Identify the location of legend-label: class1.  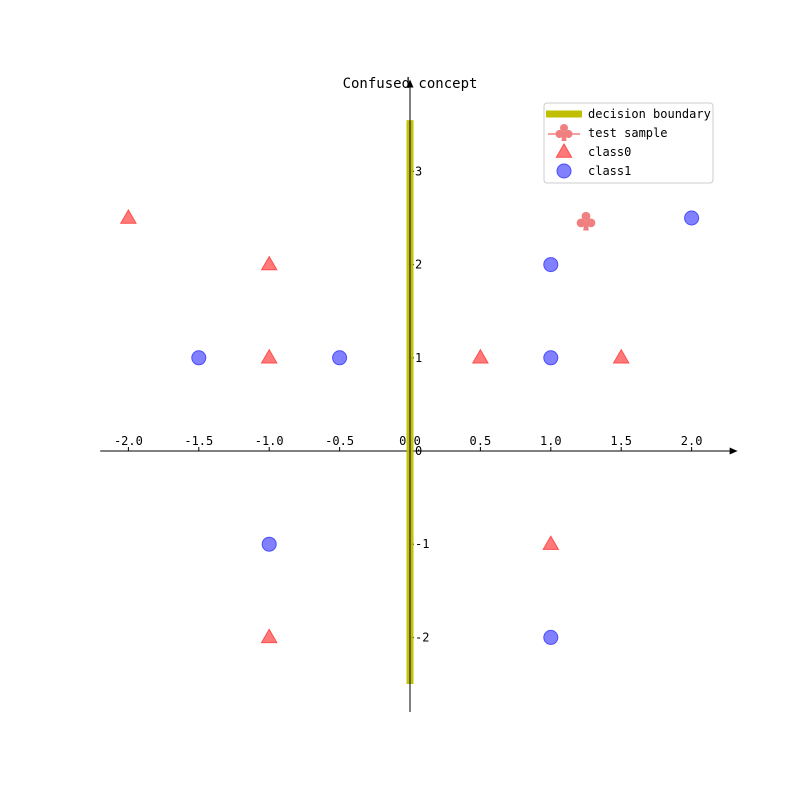
(609, 171).